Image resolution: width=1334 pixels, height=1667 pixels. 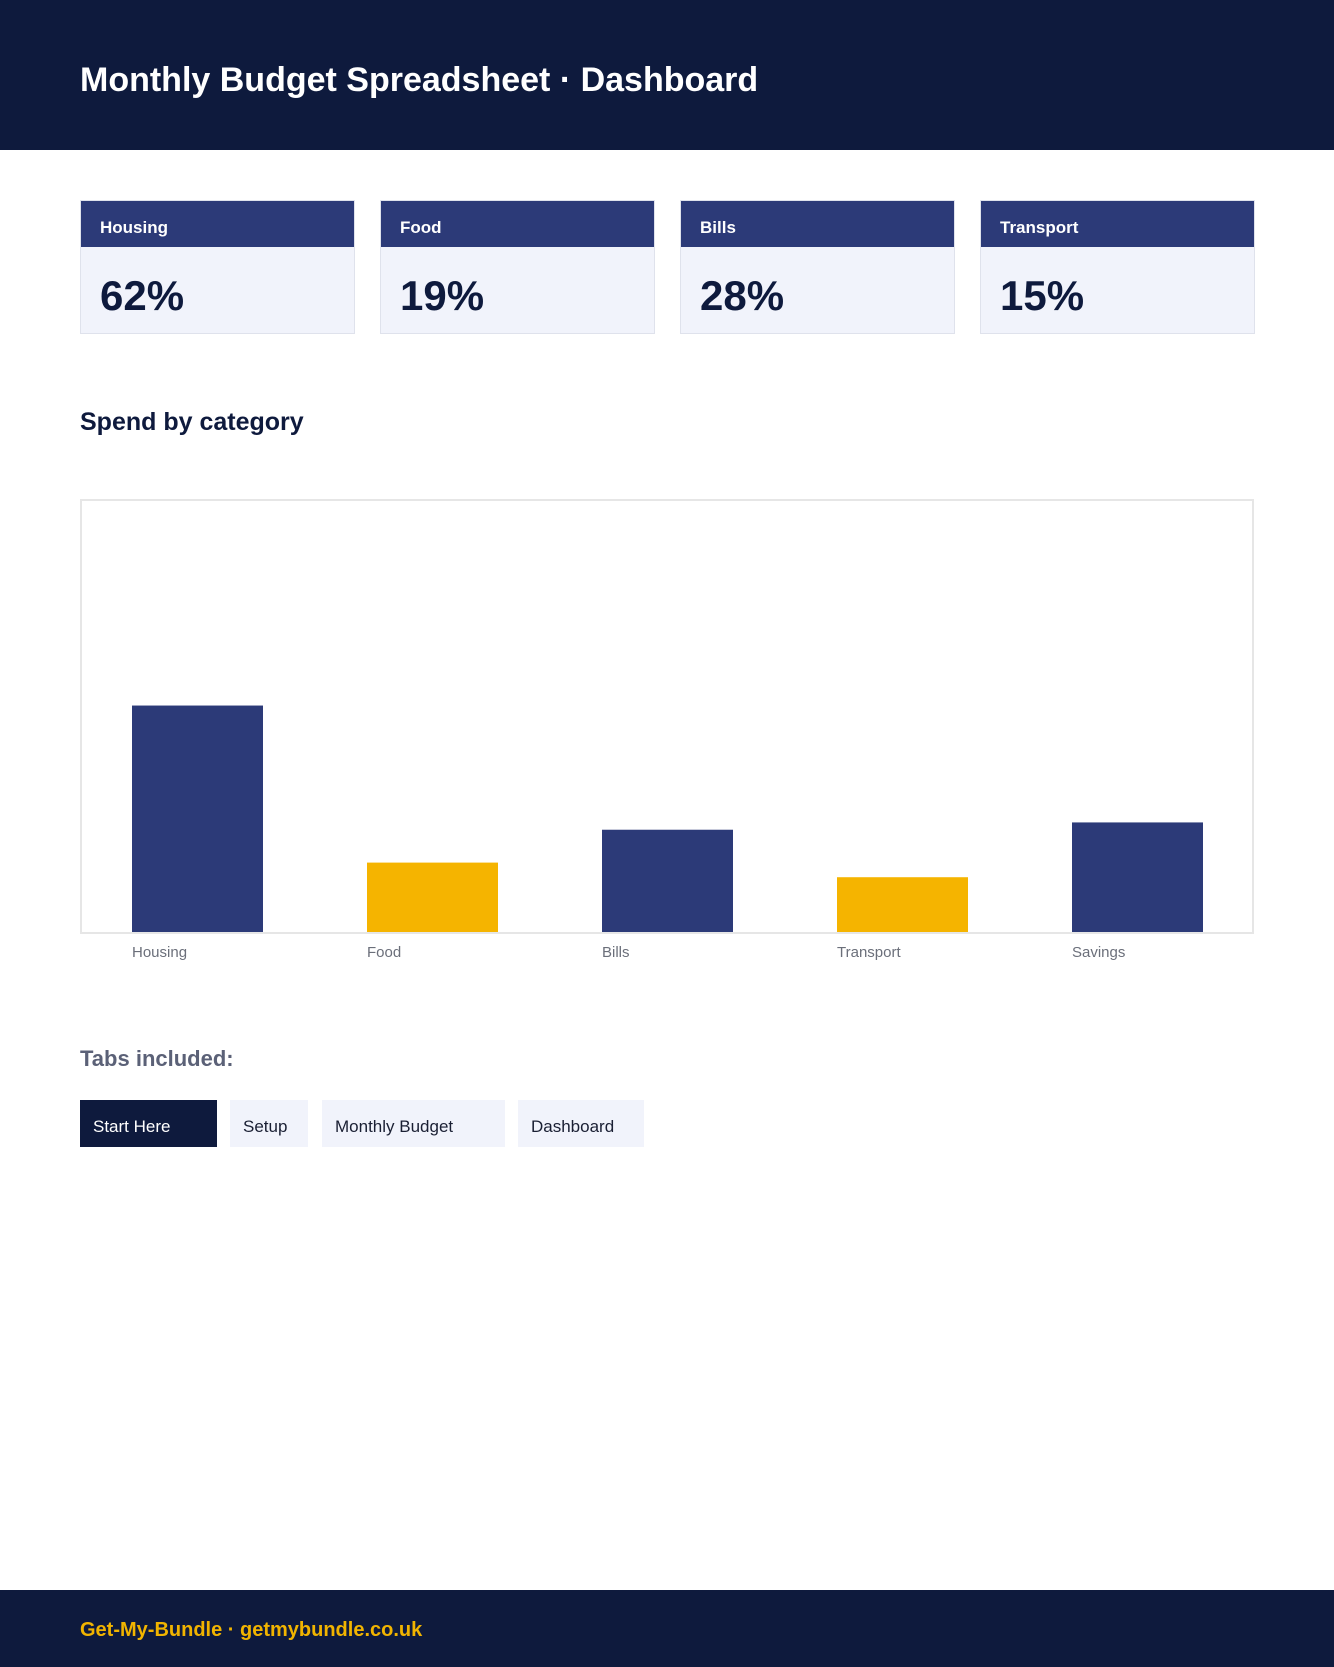 I want to click on tab-dashboard: Dashboard, so click(x=581, y=1123).